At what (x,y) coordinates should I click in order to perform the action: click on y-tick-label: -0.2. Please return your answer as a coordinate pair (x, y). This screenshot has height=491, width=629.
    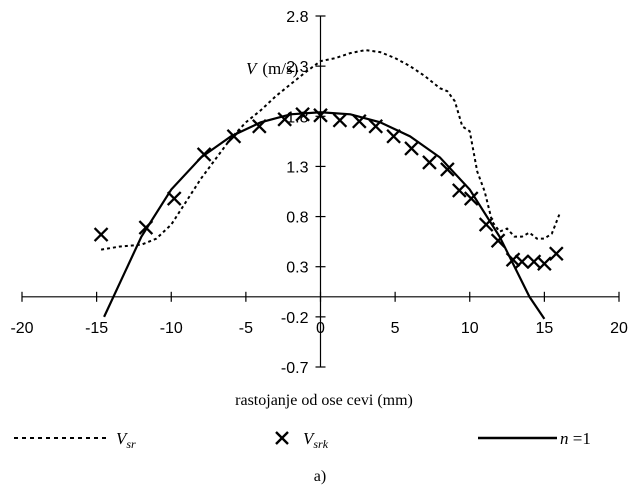
    Looking at the image, I should click on (295, 318).